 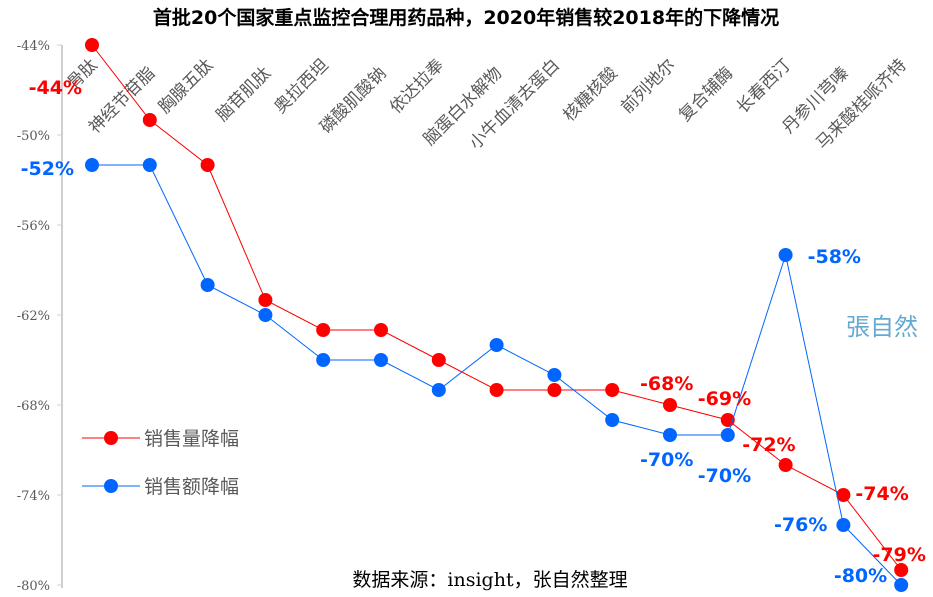 What do you see at coordinates (800, 525) in the screenshot?
I see `data-label: -76%` at bounding box center [800, 525].